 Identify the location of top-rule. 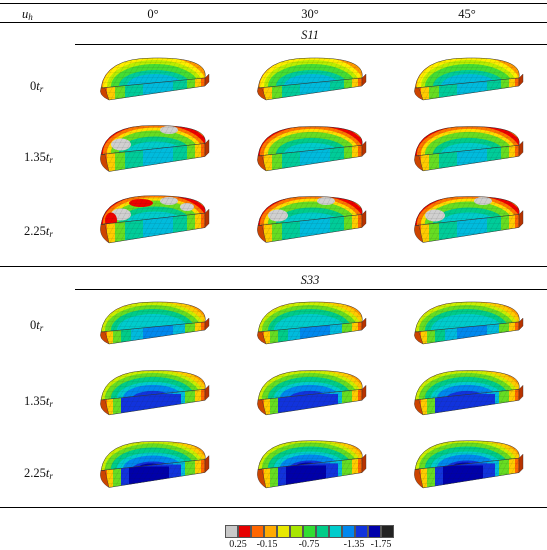
(273, 3).